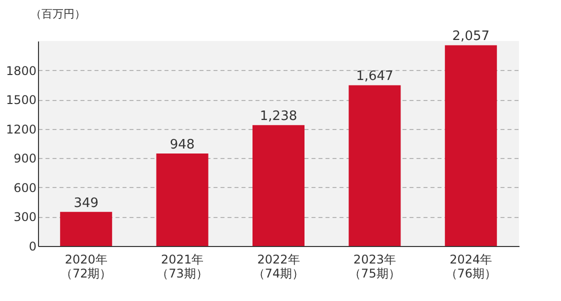 The height and width of the screenshot is (301, 561). Describe the element at coordinates (21, 129) in the screenshot. I see `y-tick-label: 1200` at that location.